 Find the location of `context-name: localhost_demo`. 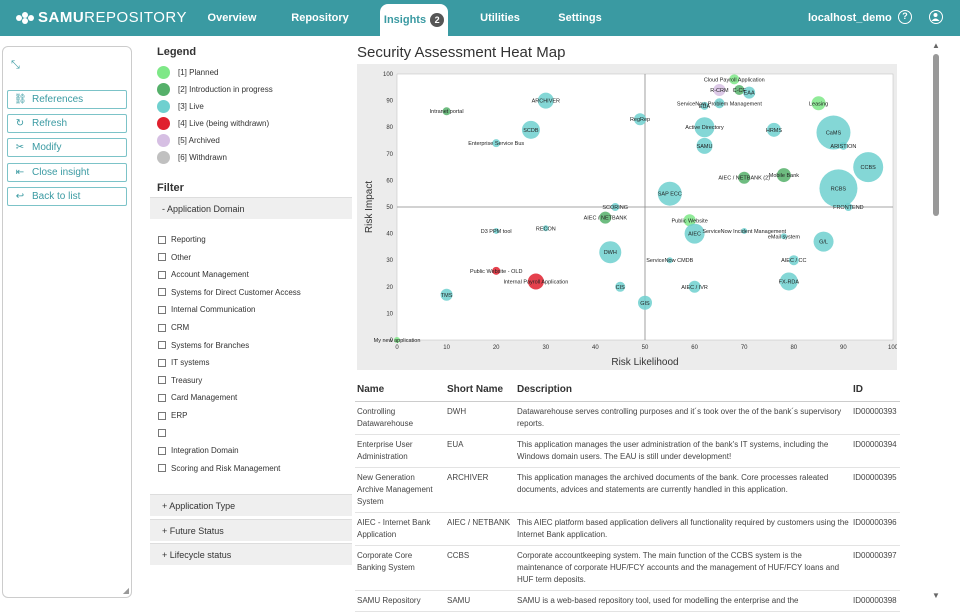

context-name: localhost_demo is located at coordinates (850, 18).